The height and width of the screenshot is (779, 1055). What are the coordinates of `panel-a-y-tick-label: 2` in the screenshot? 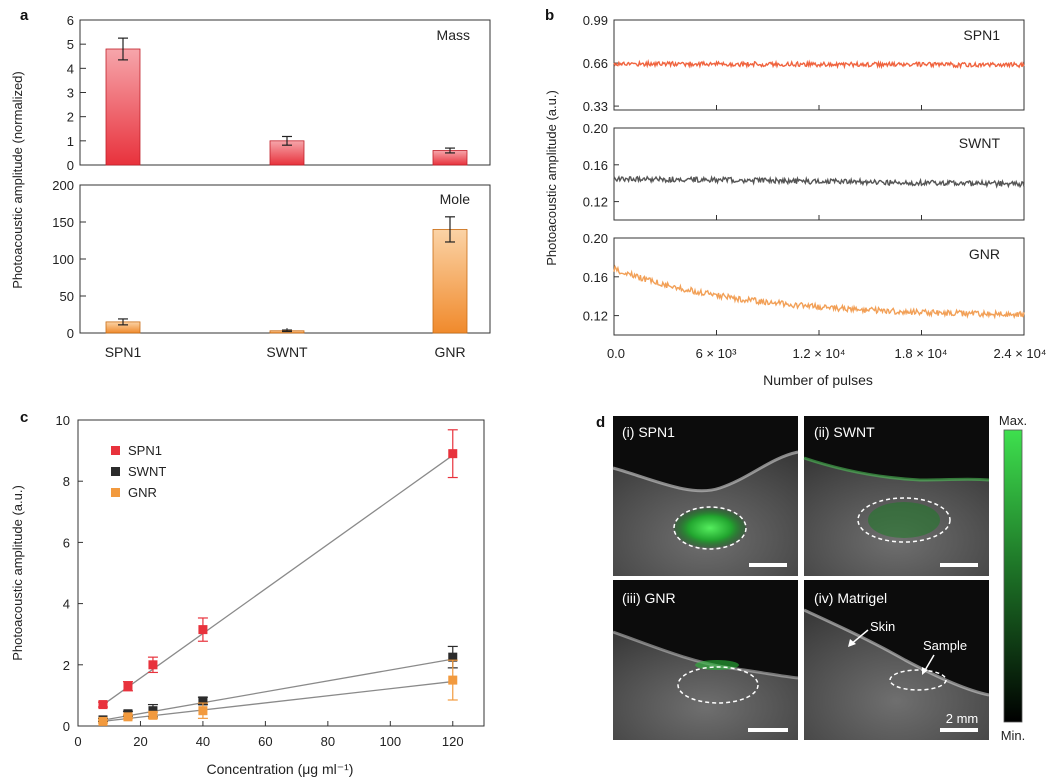 It's located at (70, 117).